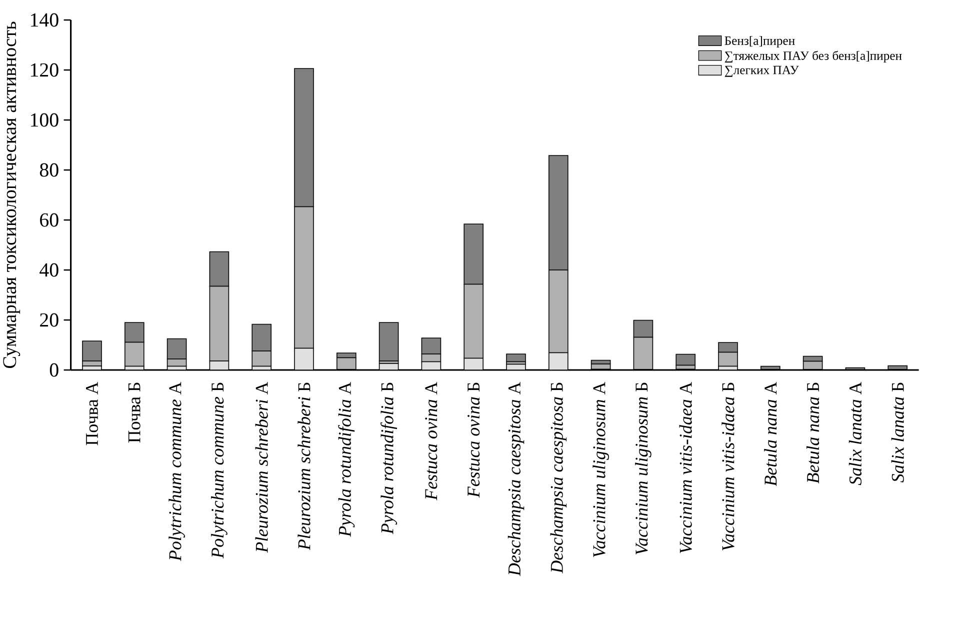 This screenshot has width=956, height=622. I want to click on x-tick-label: Polytrichum commune А, so click(176, 472).